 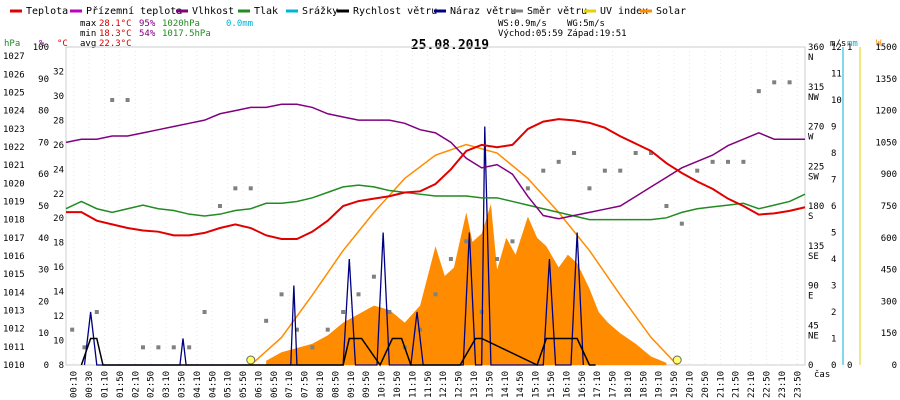 I want to click on hpa-tick: 1014, so click(x=14, y=293).